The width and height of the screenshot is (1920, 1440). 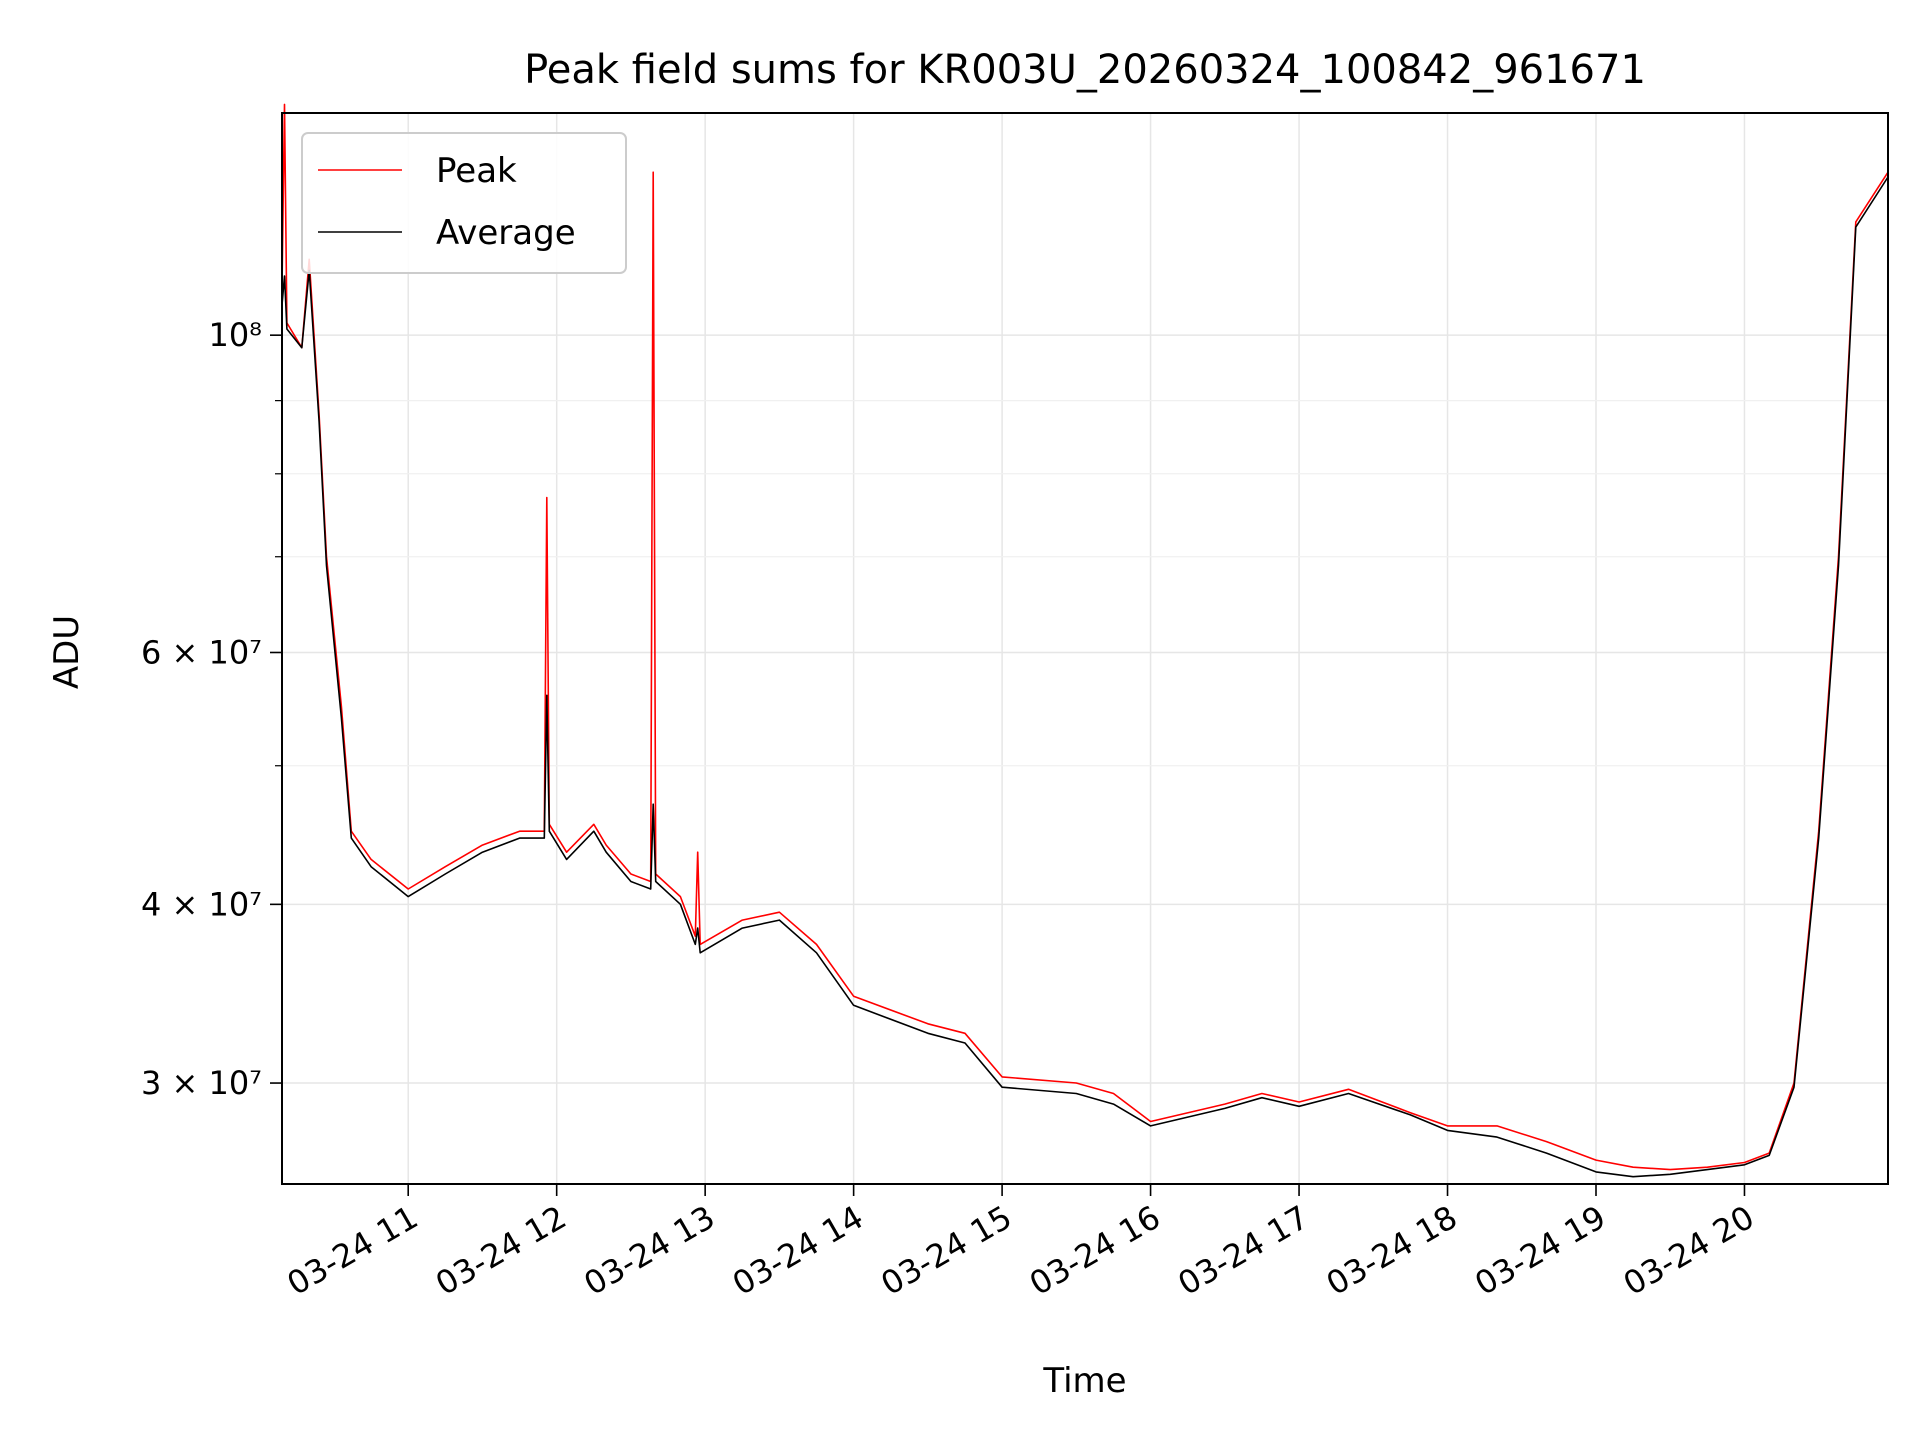 I want to click on legend-label-peak: Peak, so click(x=476, y=171).